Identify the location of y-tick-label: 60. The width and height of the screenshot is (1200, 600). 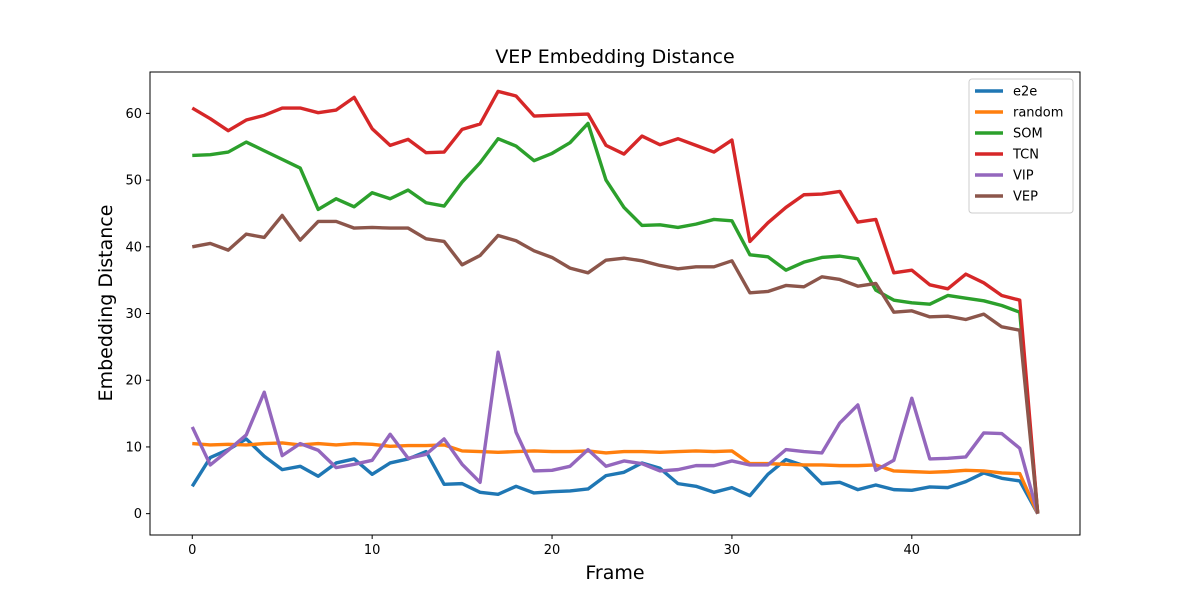
(133, 114).